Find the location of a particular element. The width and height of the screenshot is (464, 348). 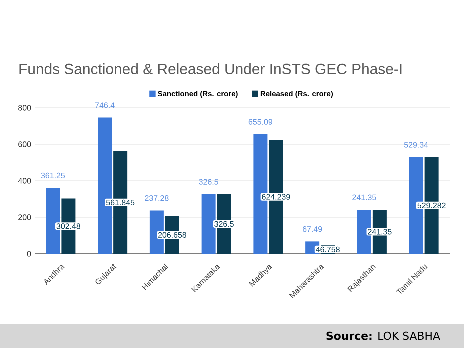

bar is located at coordinates (209, 224).